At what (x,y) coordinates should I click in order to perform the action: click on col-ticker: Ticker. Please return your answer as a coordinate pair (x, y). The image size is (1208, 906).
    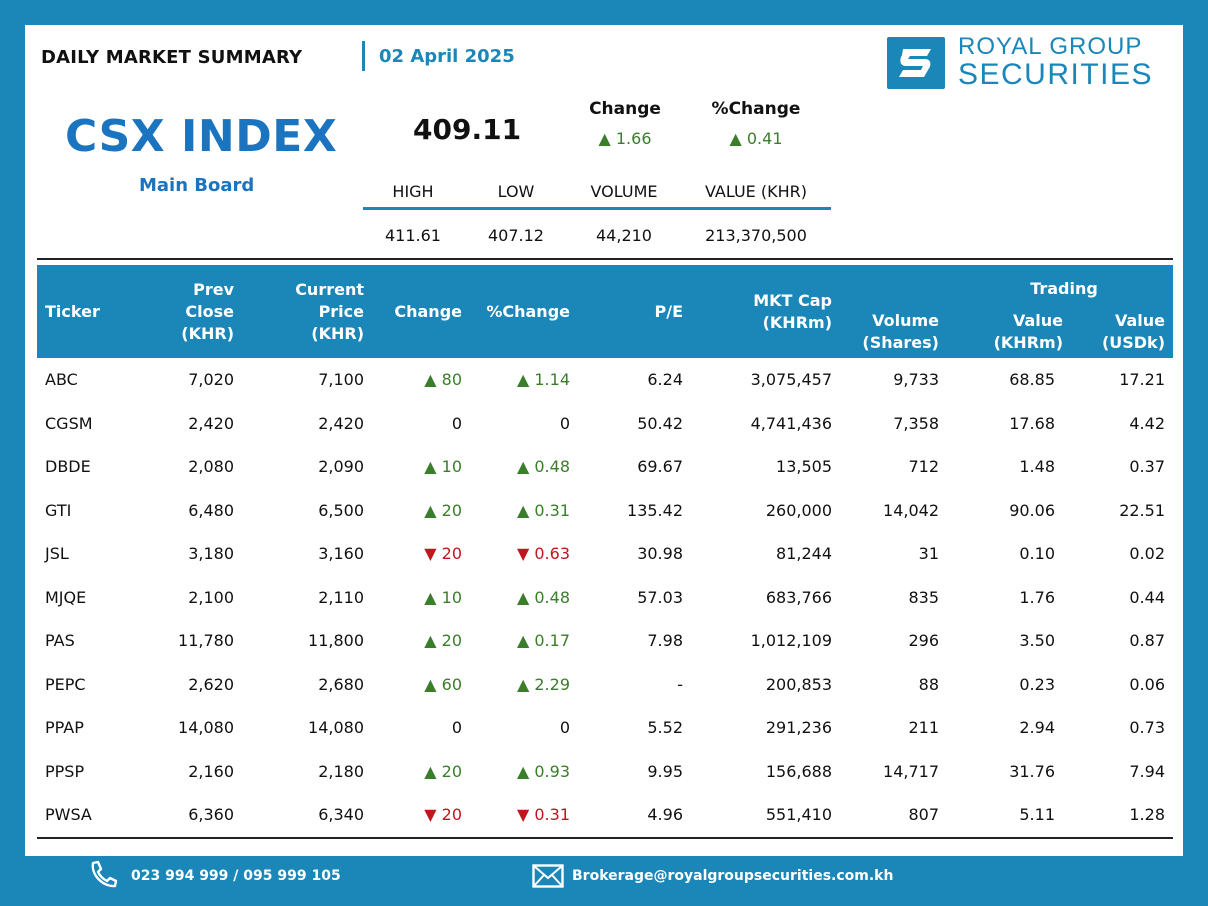
    Looking at the image, I should click on (72, 311).